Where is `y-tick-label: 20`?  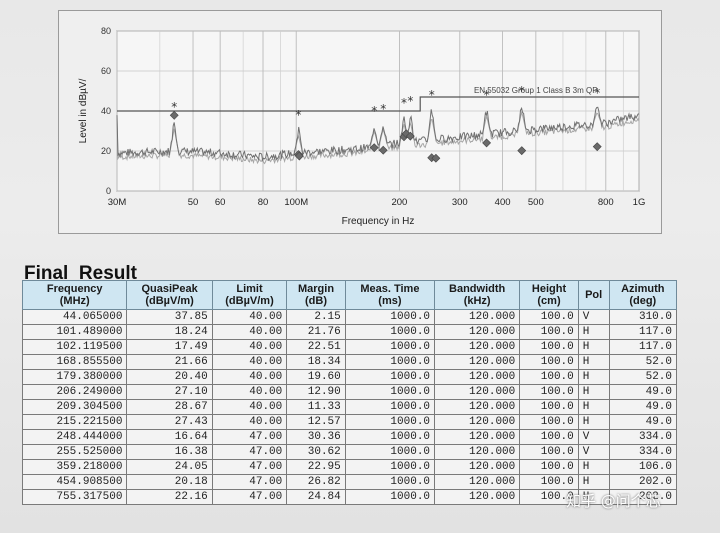
y-tick-label: 20 is located at coordinates (106, 151).